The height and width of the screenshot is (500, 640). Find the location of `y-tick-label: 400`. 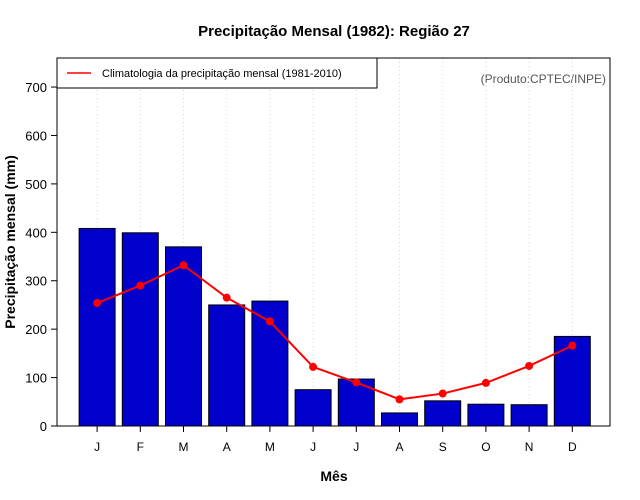

y-tick-label: 400 is located at coordinates (36, 232).